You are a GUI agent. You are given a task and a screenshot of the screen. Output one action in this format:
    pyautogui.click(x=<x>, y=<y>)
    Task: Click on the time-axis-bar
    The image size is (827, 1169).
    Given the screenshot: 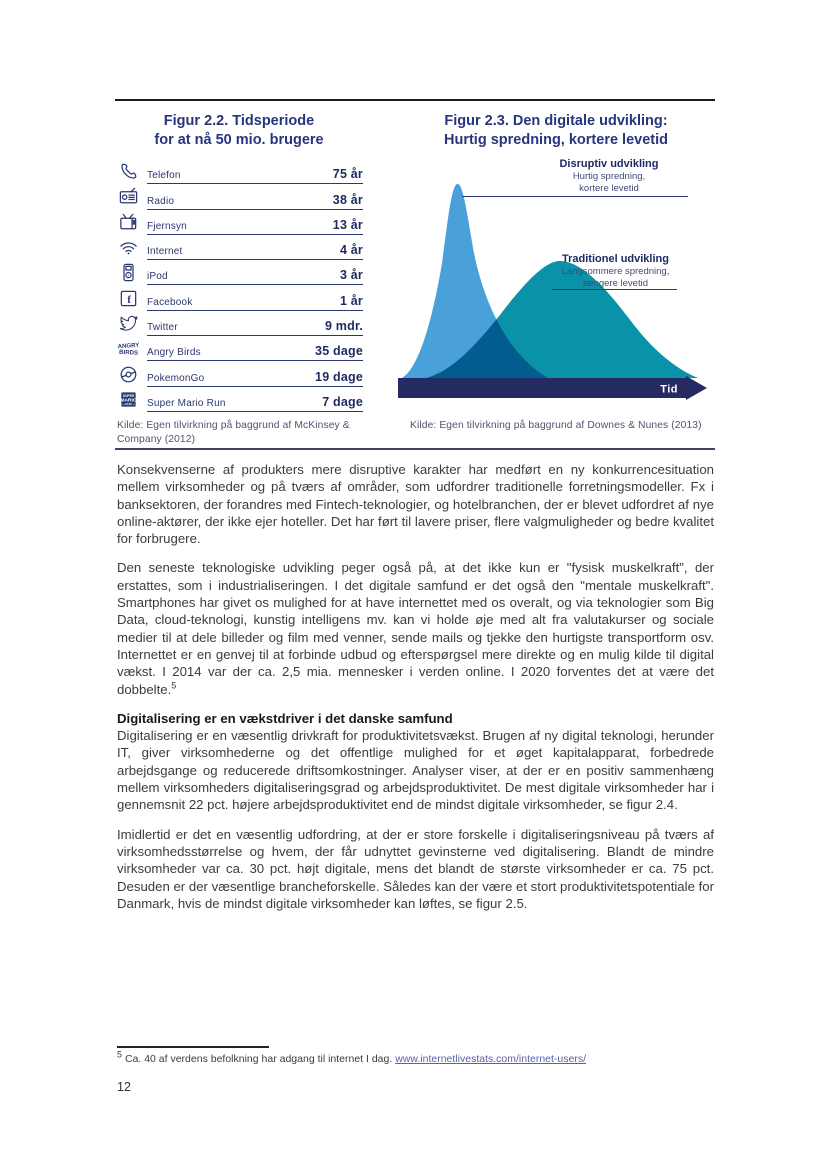 What is the action you would take?
    pyautogui.click(x=542, y=388)
    